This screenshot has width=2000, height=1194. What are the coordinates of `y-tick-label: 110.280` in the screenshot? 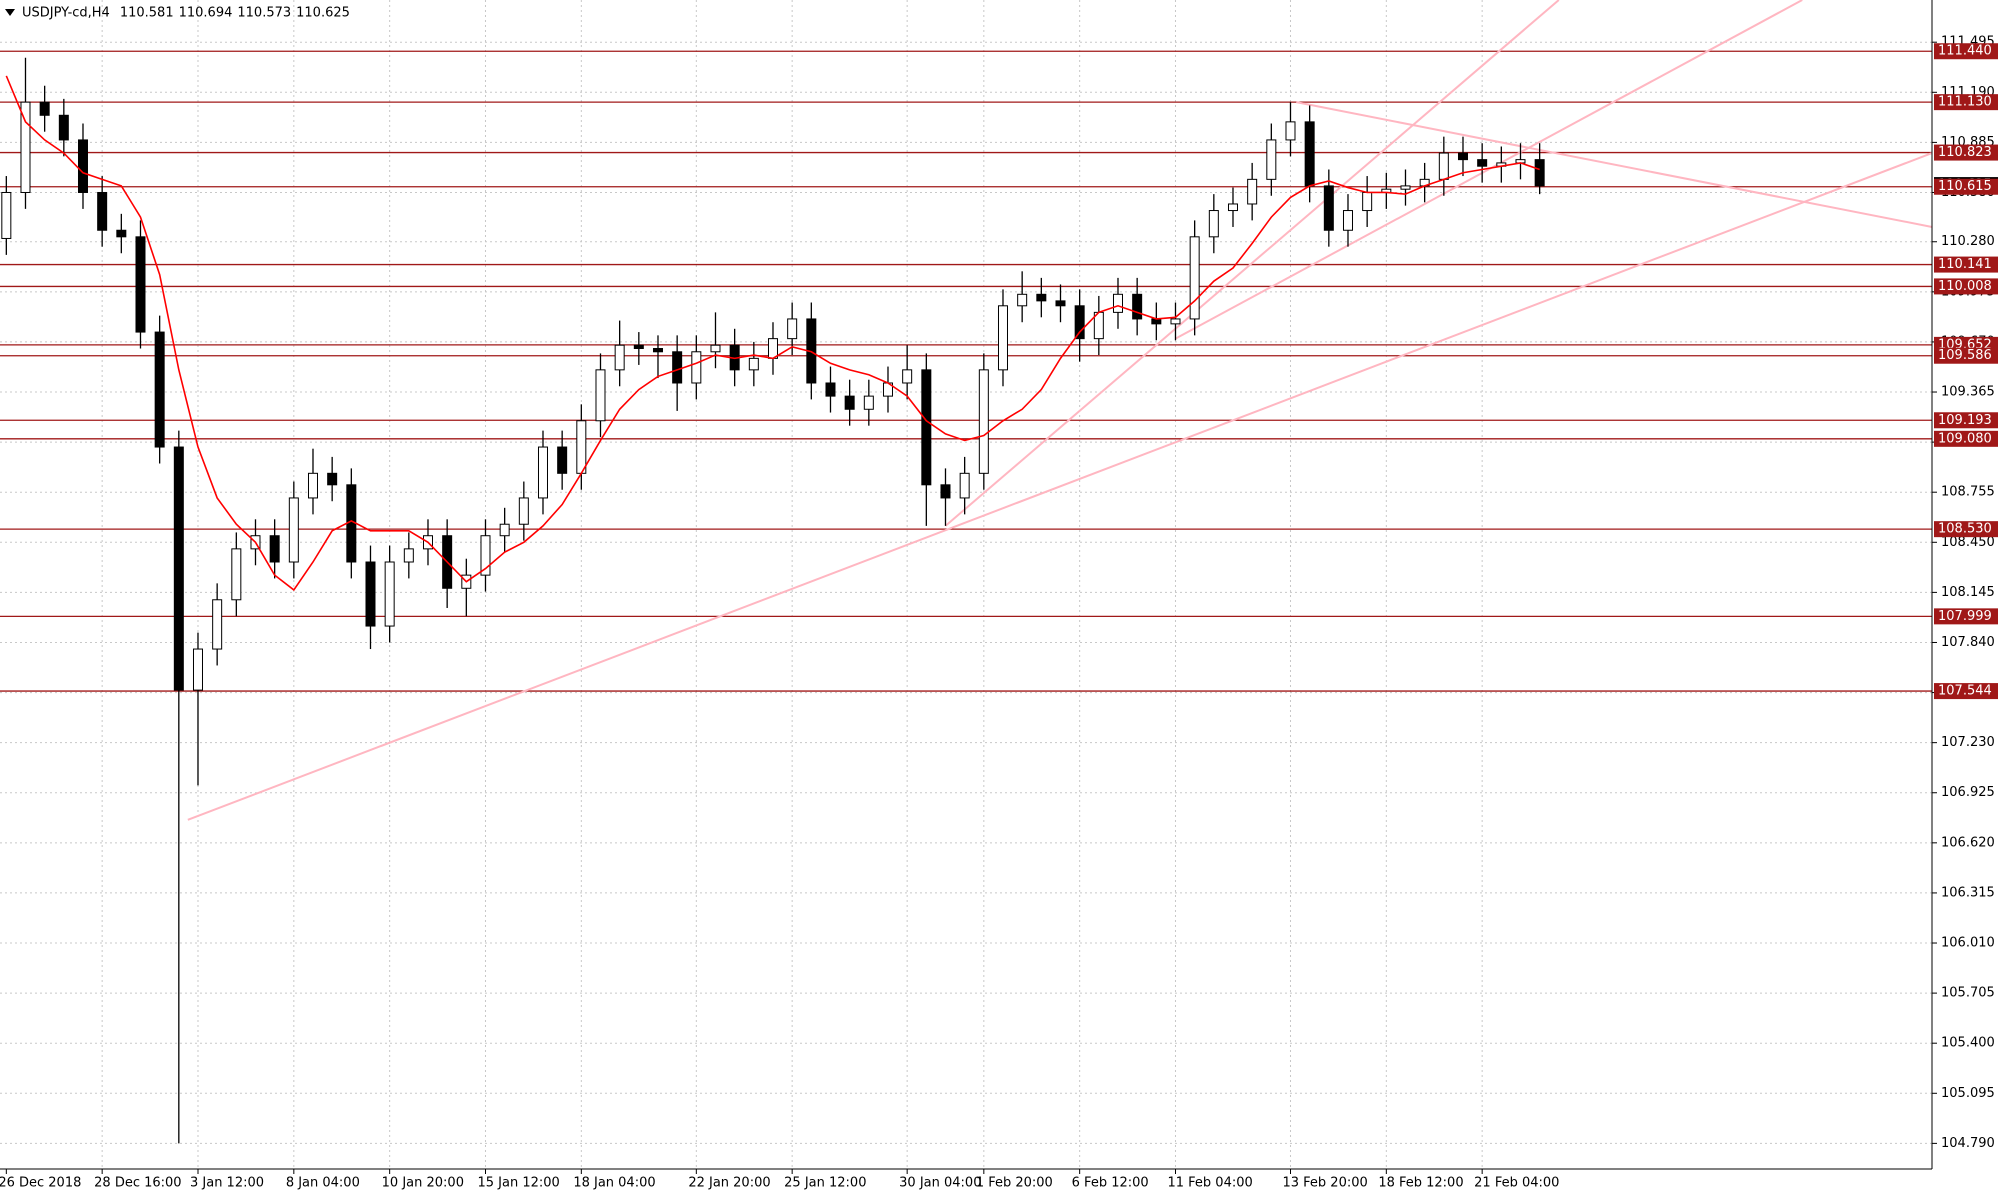 It's located at (1968, 241).